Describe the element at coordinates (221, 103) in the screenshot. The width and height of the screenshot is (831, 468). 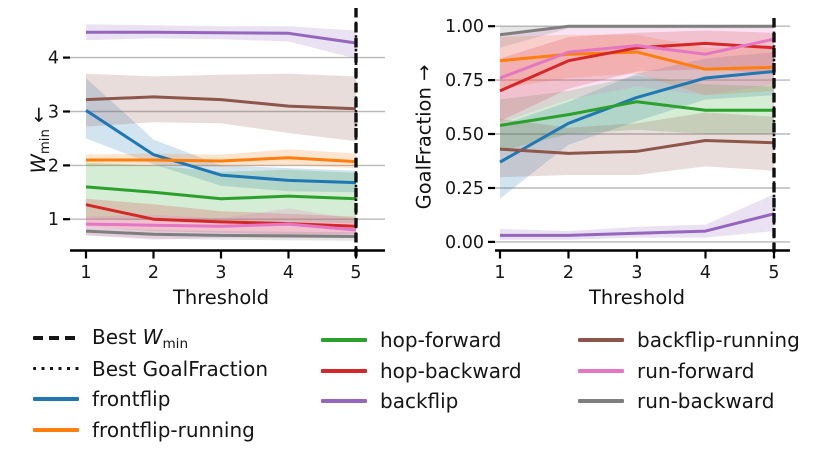
I see `left-line-backflip-running` at that location.